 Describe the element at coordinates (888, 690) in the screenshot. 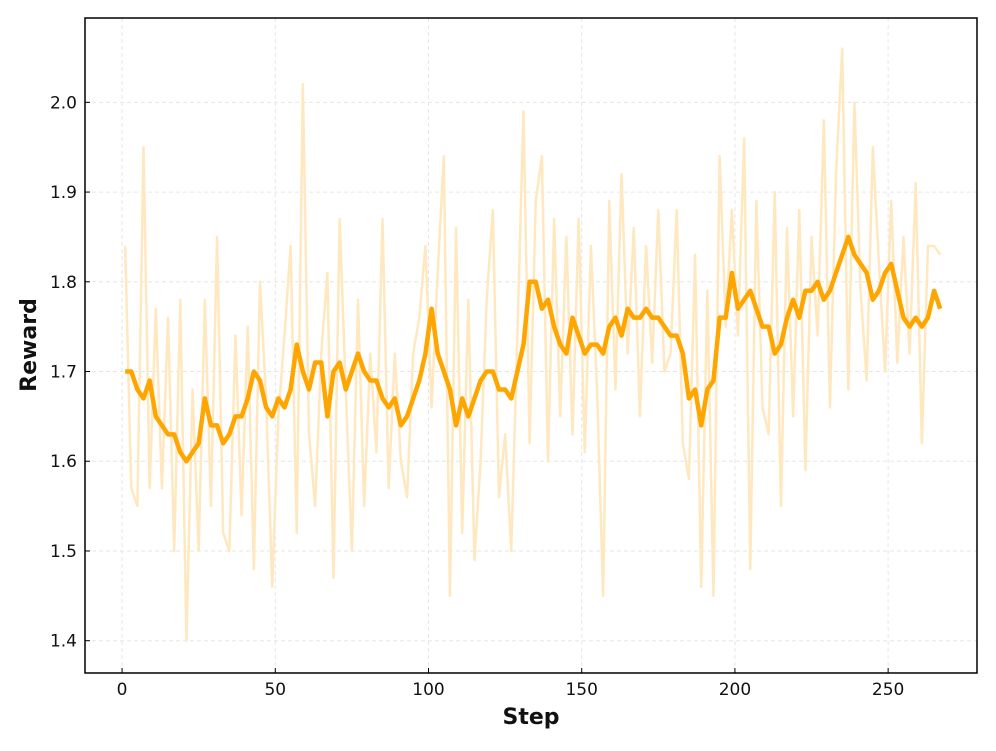

I see `x-tick-label: 250` at that location.